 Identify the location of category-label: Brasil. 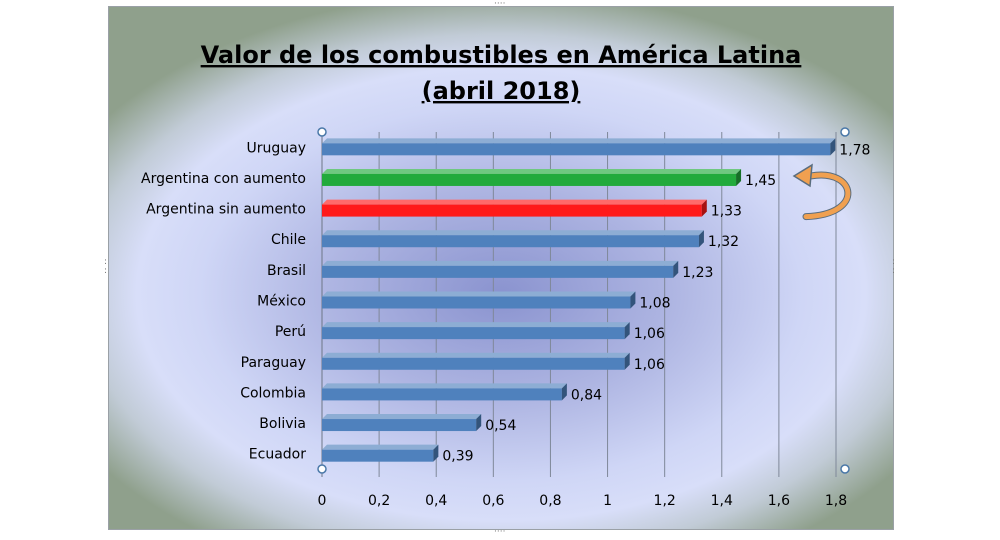
(286, 271).